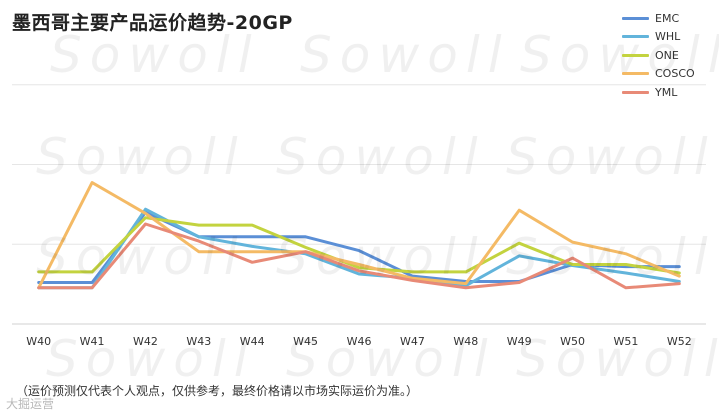 The image size is (719, 416). What do you see at coordinates (667, 18) in the screenshot?
I see `legend-label: EMC` at bounding box center [667, 18].